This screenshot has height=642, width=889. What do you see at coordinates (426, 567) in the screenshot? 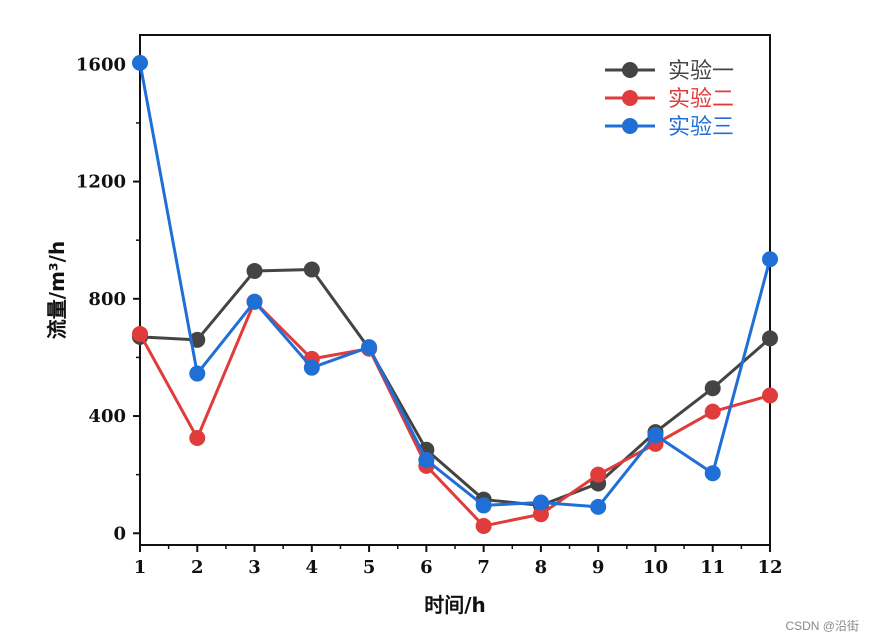
I see `x-tick-label: 6` at bounding box center [426, 567].